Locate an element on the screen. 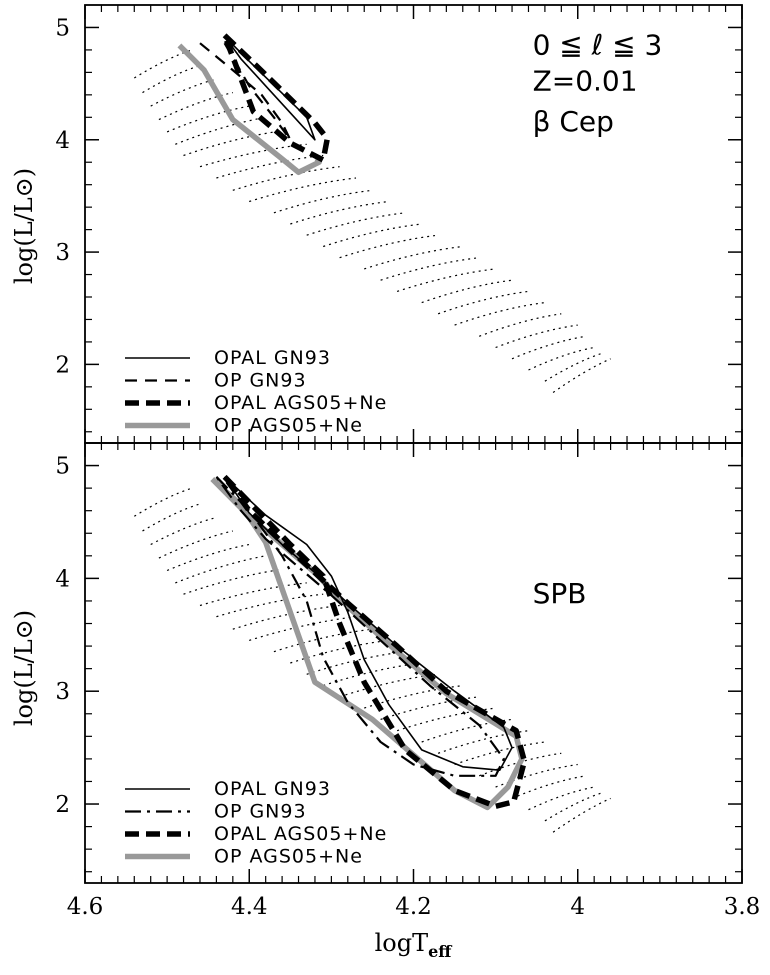 Image resolution: width=770 pixels, height=975 pixels. bottom-y-axis-label: log(L/L⊙) is located at coordinates (24, 668).